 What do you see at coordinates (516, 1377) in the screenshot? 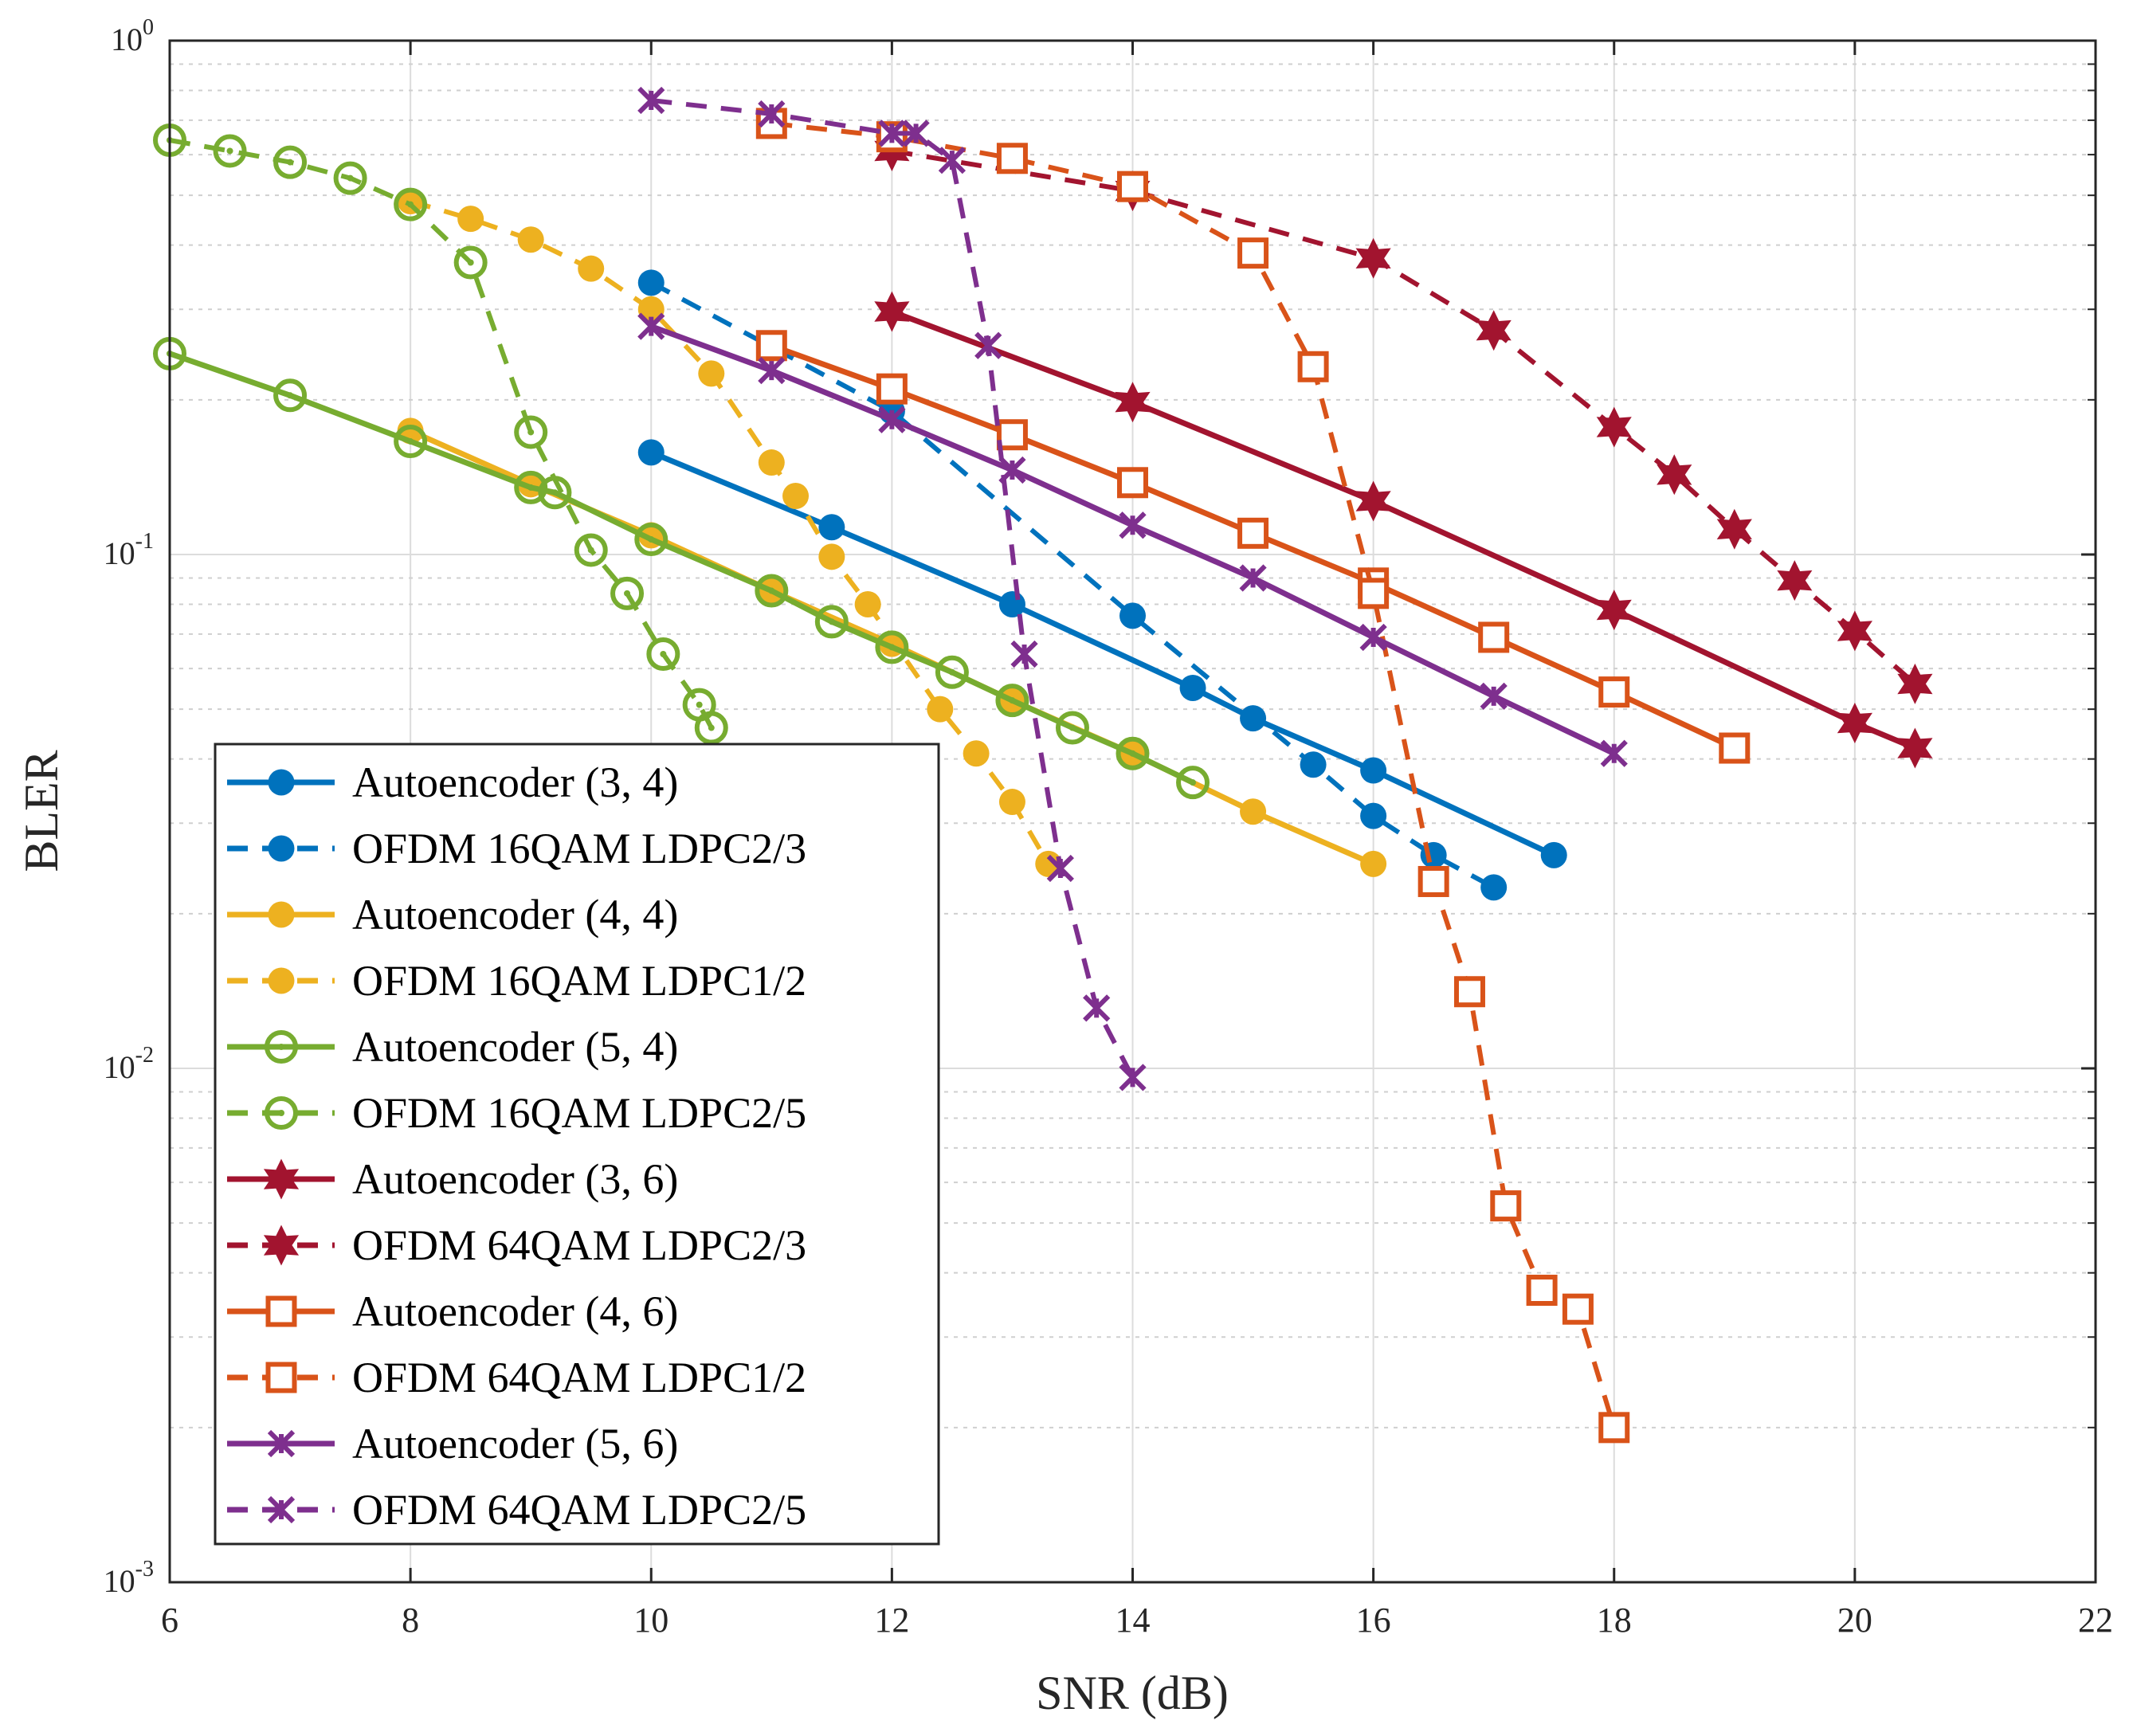
I see `legend-entry: OFDM 64QAM LDPC1/2` at bounding box center [516, 1377].